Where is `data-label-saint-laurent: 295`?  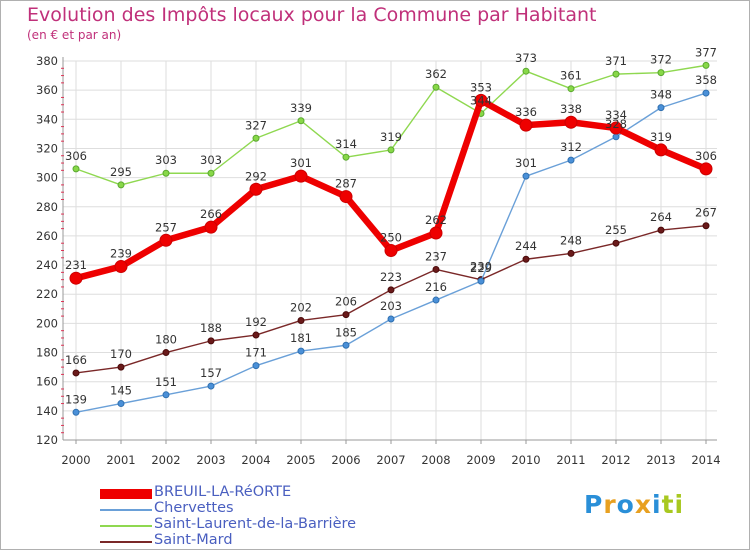
data-label-saint-laurent: 295 is located at coordinates (121, 172).